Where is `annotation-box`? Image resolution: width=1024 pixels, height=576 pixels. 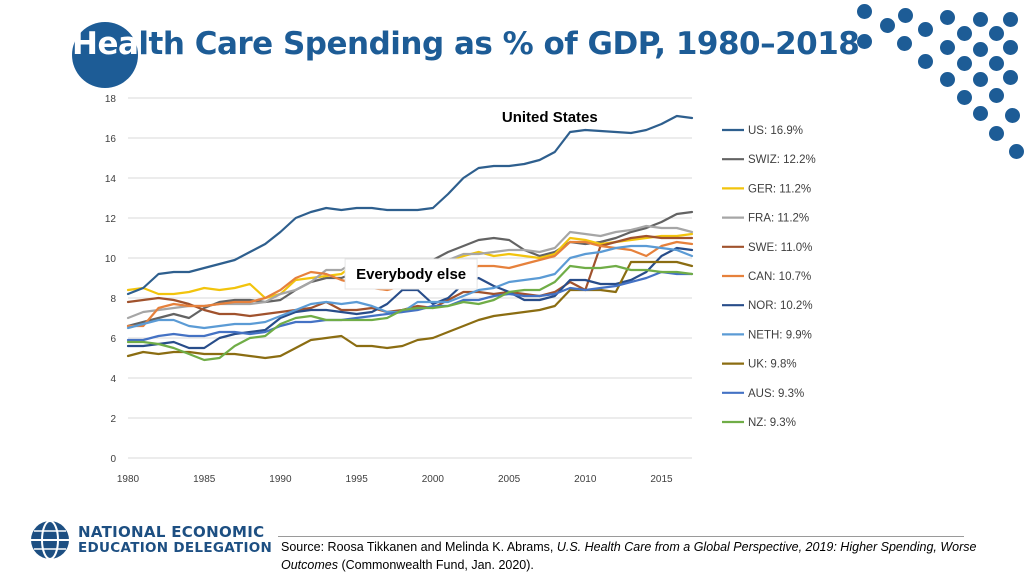
annotation-box is located at coordinates (411, 274).